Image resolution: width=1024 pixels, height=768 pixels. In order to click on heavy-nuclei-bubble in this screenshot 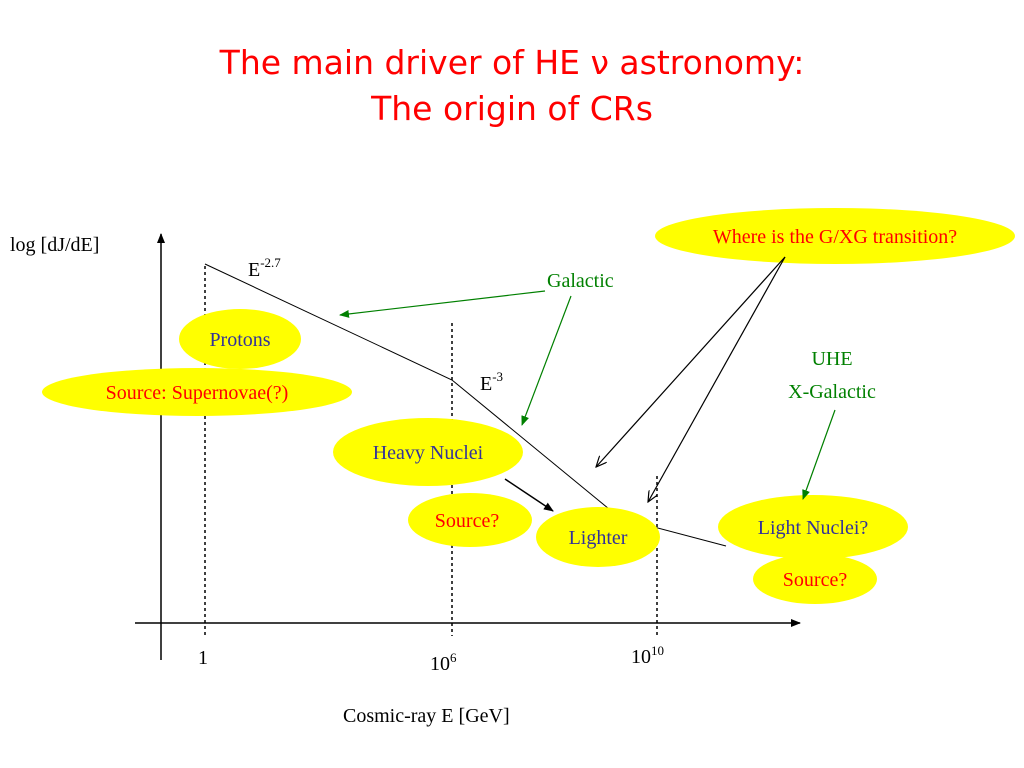, I will do `click(428, 452)`.